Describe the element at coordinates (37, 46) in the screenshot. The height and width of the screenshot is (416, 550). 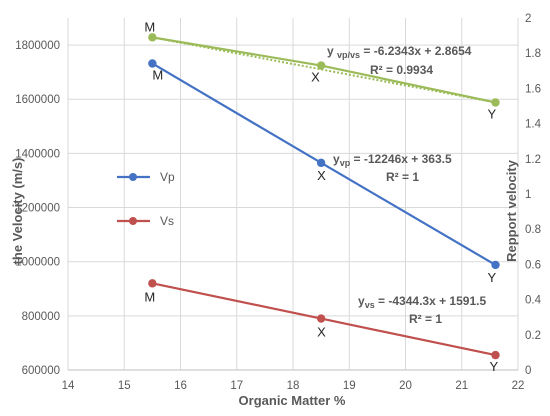
I see `y-tick-label: 1800000` at that location.